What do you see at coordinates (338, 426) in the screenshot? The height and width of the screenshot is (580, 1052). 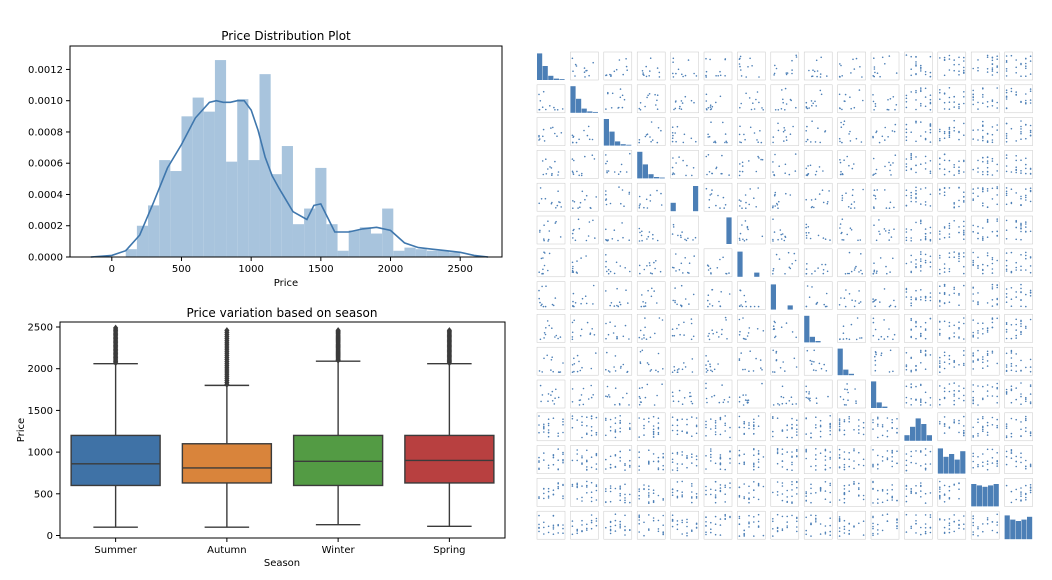 I see `box-winter` at bounding box center [338, 426].